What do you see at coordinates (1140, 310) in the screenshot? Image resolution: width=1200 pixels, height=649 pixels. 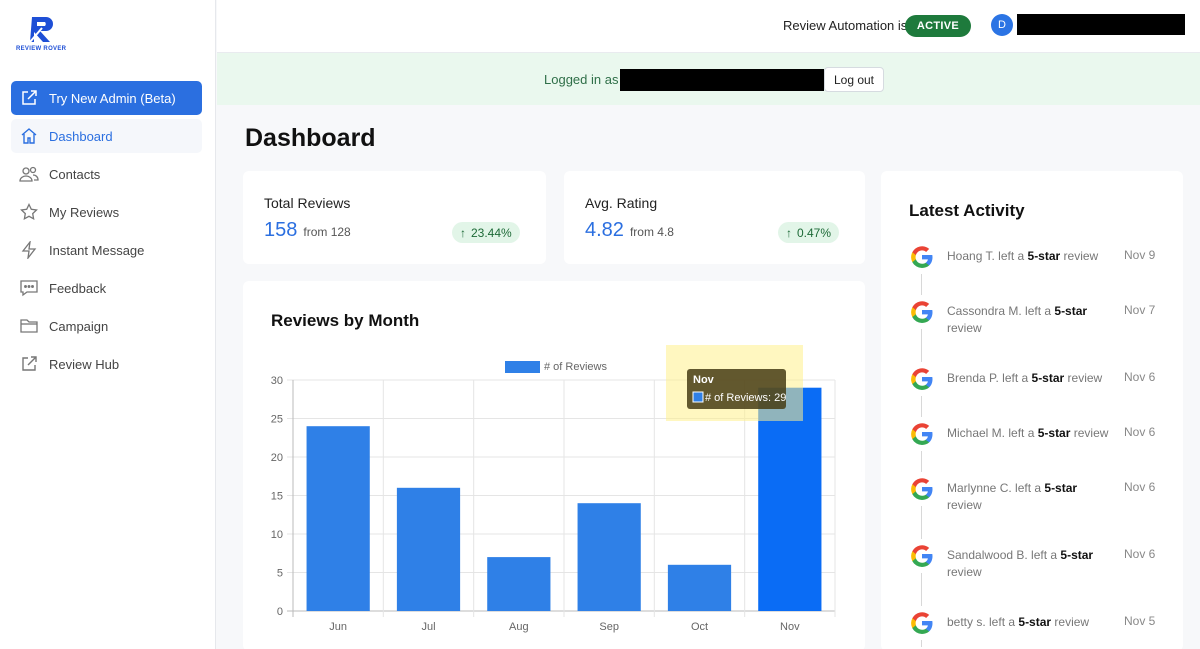 I see `activity-date: Nov 7` at bounding box center [1140, 310].